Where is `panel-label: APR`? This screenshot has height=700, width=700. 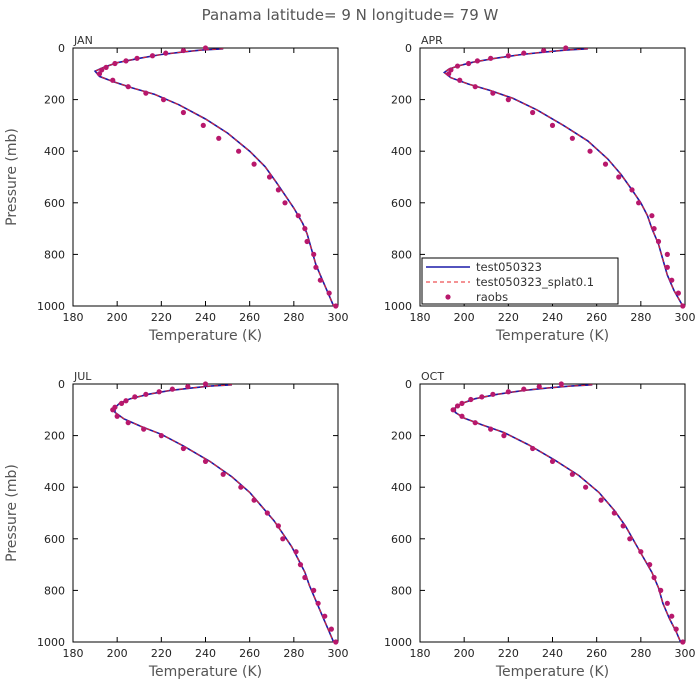
panel-label: APR is located at coordinates (432, 40).